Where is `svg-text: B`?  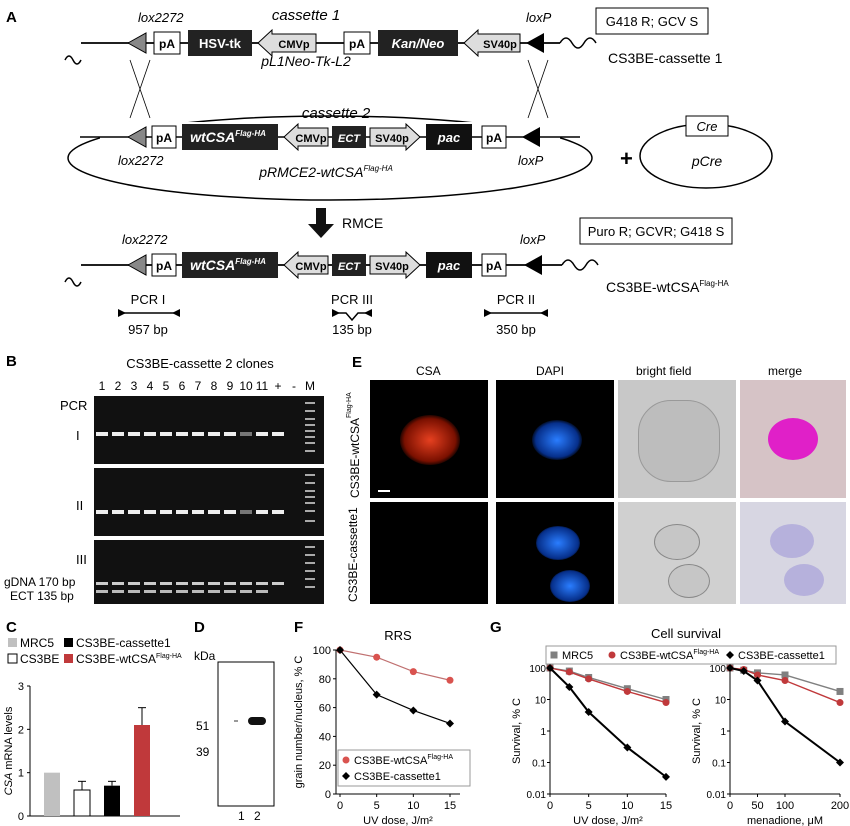 svg-text: B is located at coordinates (11, 361).